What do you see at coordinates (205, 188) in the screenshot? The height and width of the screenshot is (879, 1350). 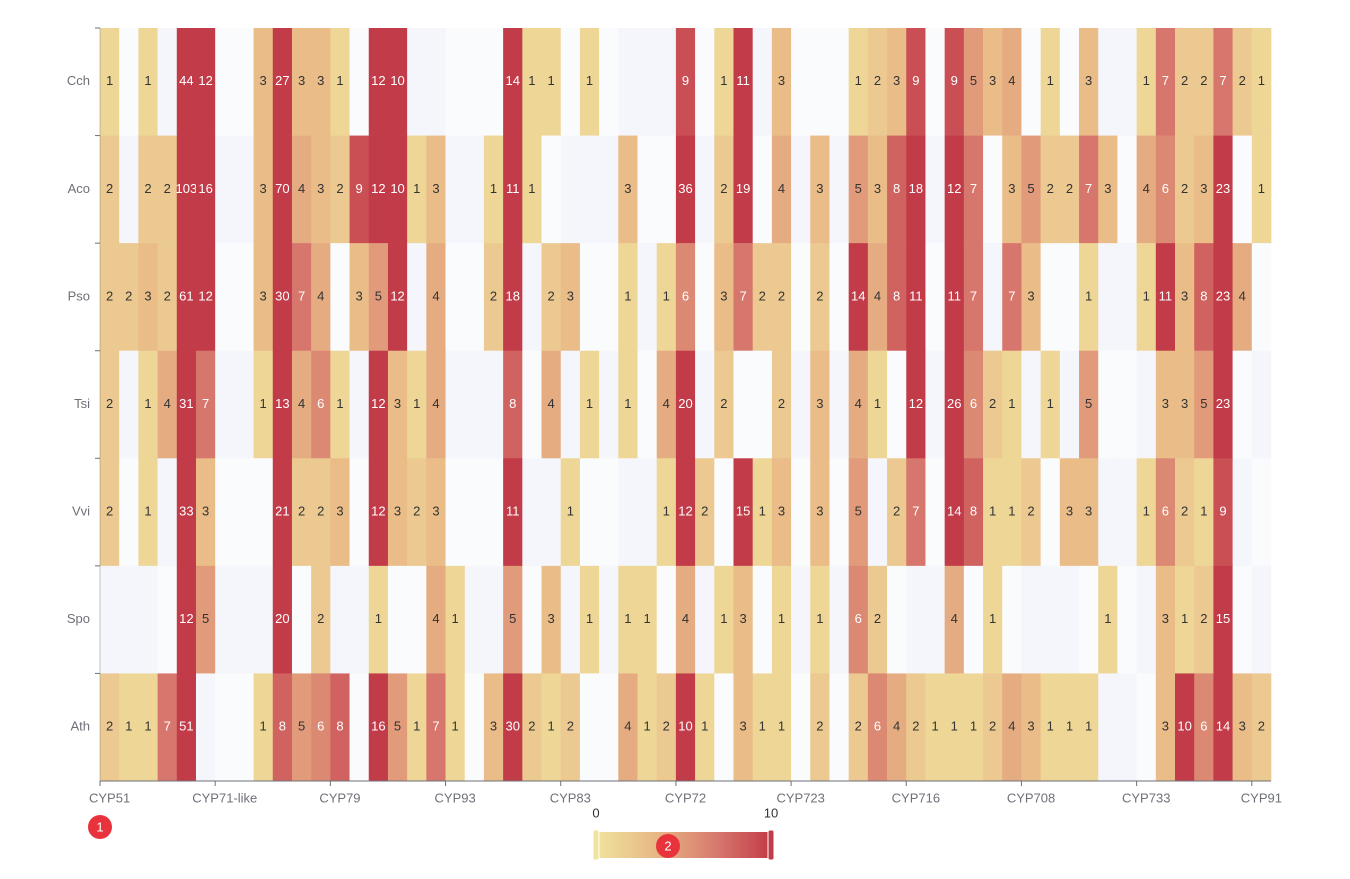 I see `cell-label: 16` at bounding box center [205, 188].